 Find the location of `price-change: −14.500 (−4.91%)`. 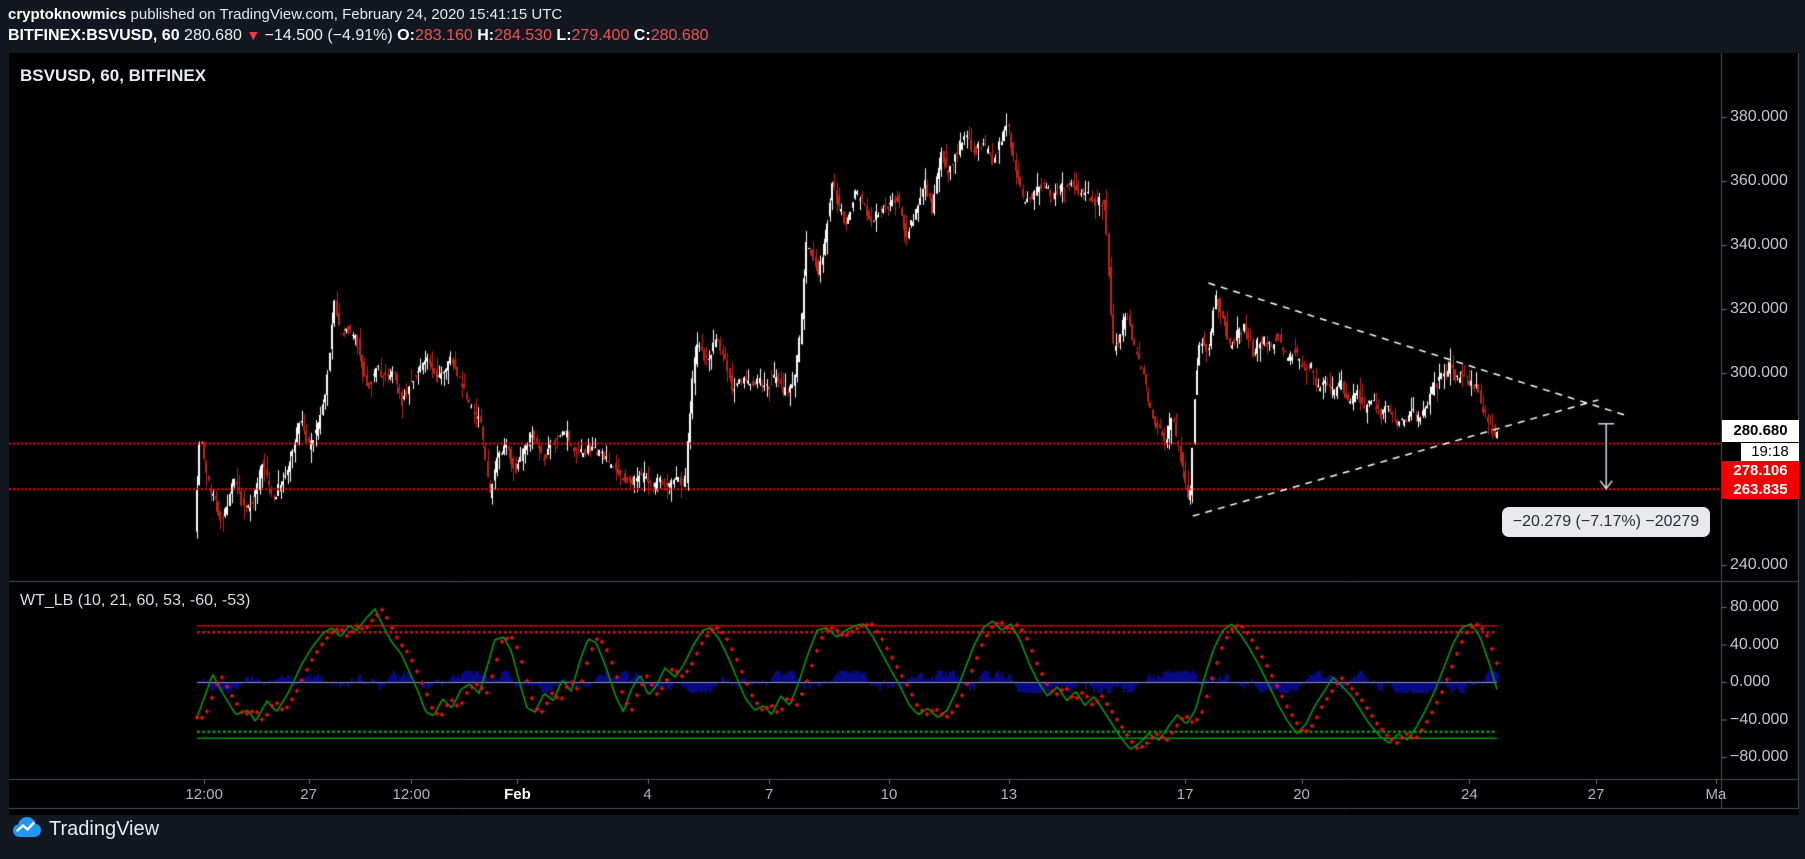

price-change: −14.500 (−4.91%) is located at coordinates (329, 35).